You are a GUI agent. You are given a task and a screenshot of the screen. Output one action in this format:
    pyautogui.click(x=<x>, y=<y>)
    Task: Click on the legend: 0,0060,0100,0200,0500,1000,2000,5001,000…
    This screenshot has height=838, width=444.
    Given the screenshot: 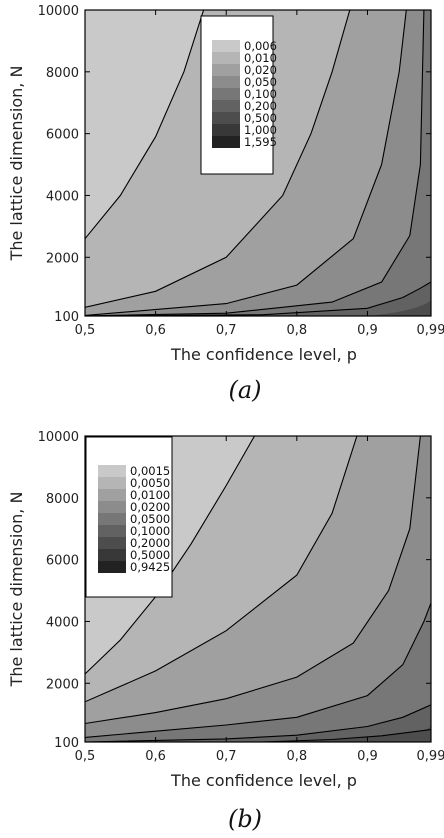 What is the action you would take?
    pyautogui.click(x=238, y=95)
    